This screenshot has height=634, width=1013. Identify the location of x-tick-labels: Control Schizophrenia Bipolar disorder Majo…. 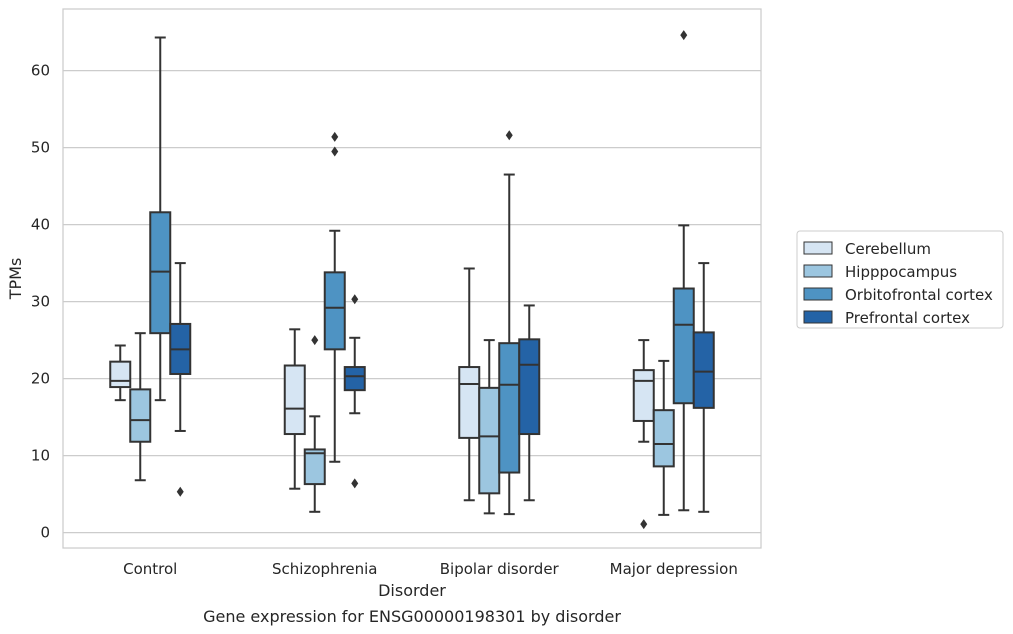
(430, 569).